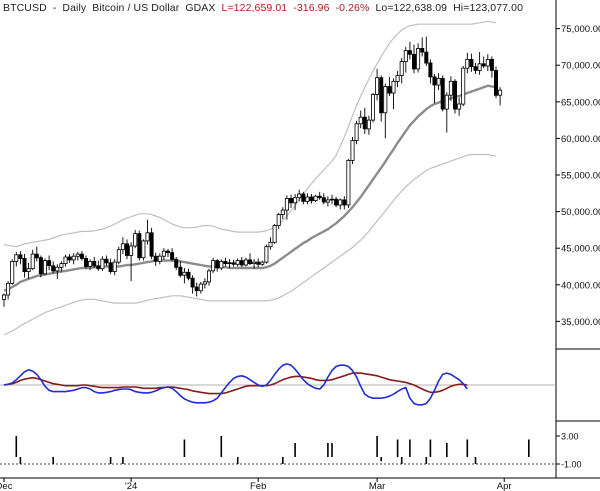 The image size is (600, 491). Describe the element at coordinates (504, 486) in the screenshot. I see `x-tick-label: Apr` at that location.